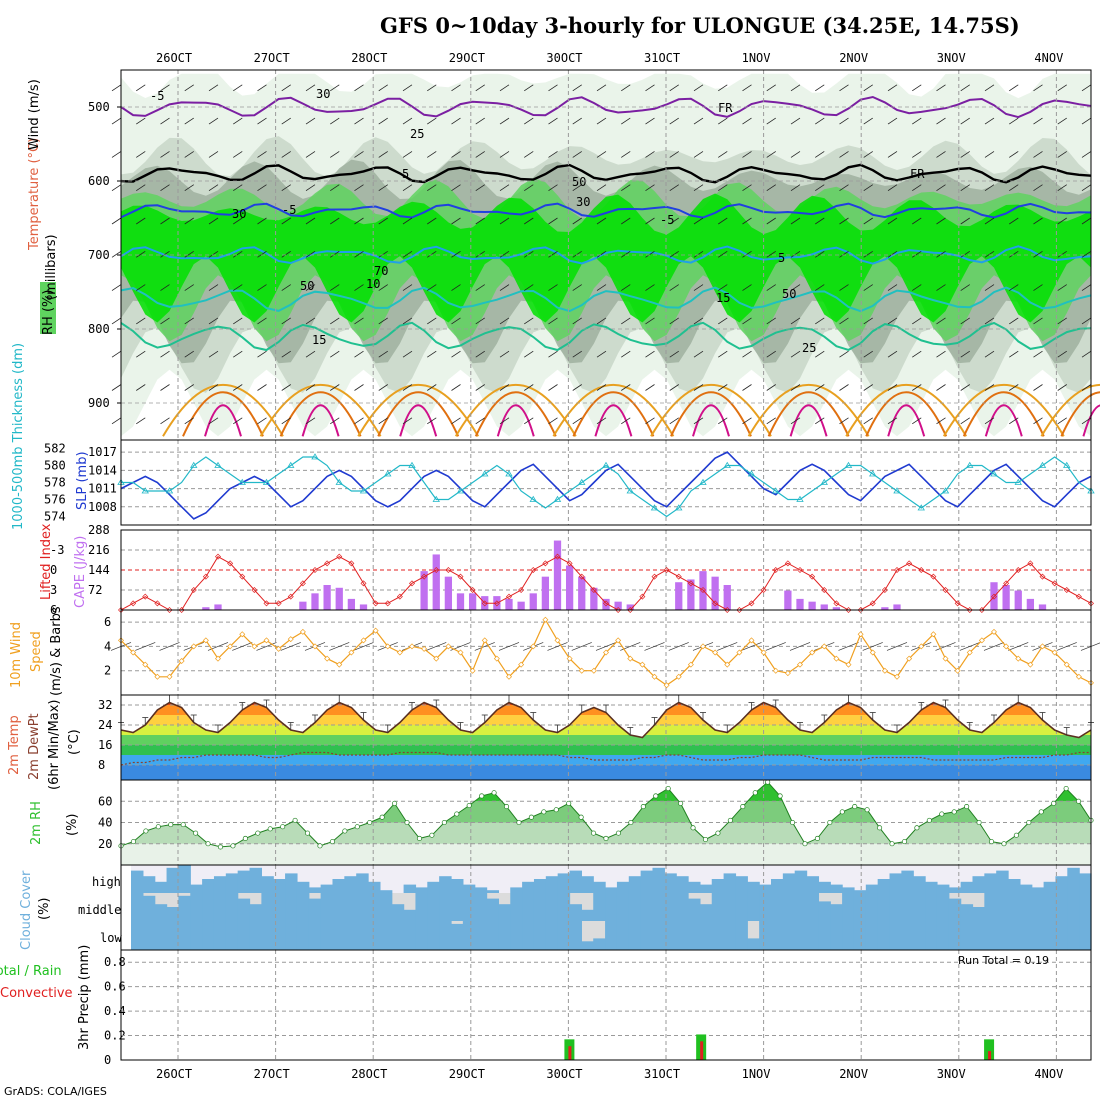 The image size is (1100, 1100). What do you see at coordinates (54, 745) in the screenshot?
I see `temp-ylabel-3: (6hr Min/Max)` at bounding box center [54, 745].